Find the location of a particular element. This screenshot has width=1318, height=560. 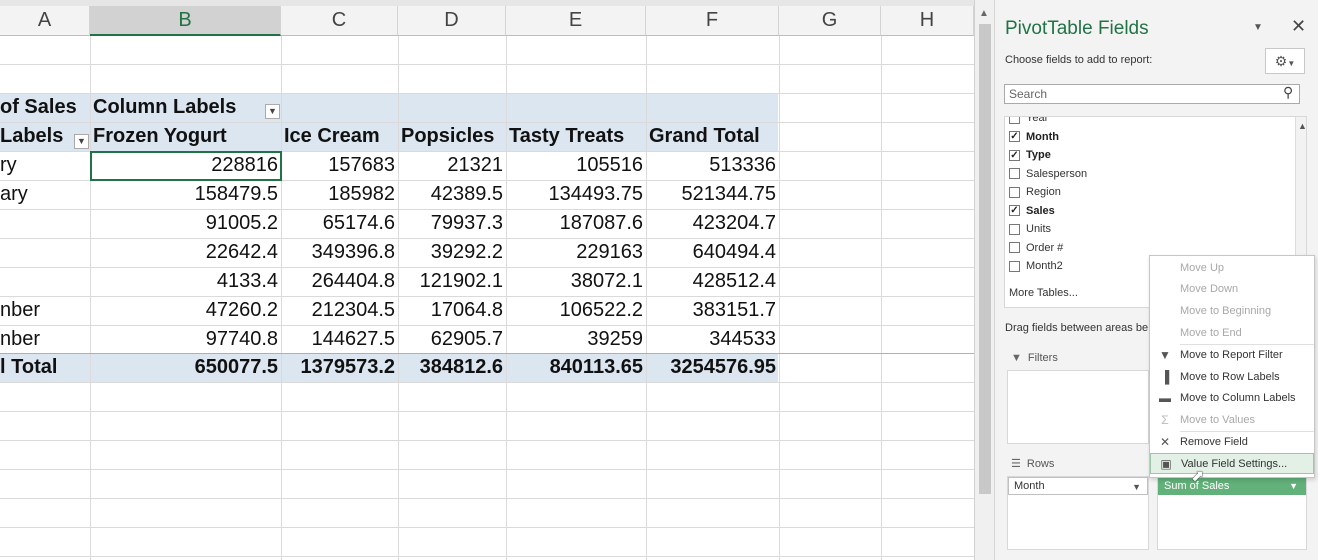

pivot-value-cell: 105516 is located at coordinates (609, 165).